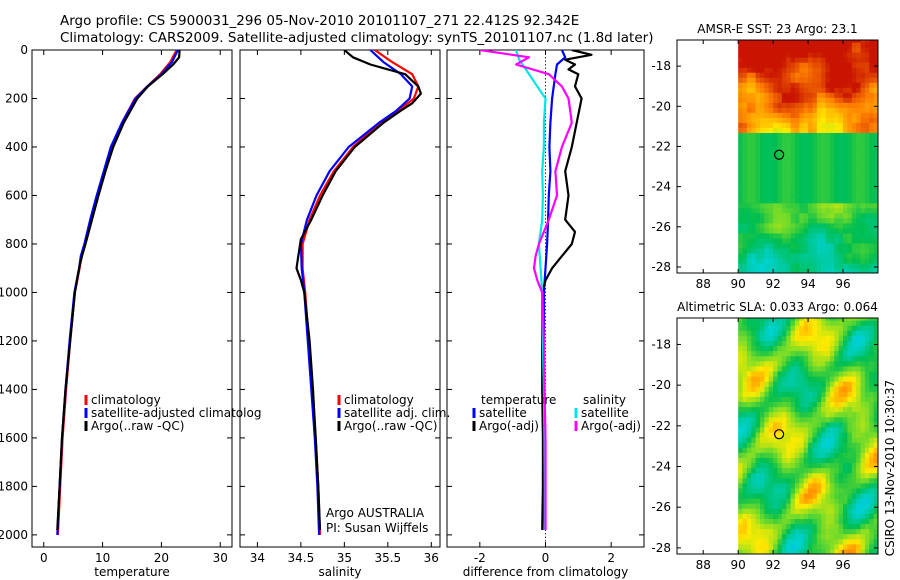  What do you see at coordinates (738, 565) in the screenshot?
I see `map-x-tick-label: 90` at bounding box center [738, 565].